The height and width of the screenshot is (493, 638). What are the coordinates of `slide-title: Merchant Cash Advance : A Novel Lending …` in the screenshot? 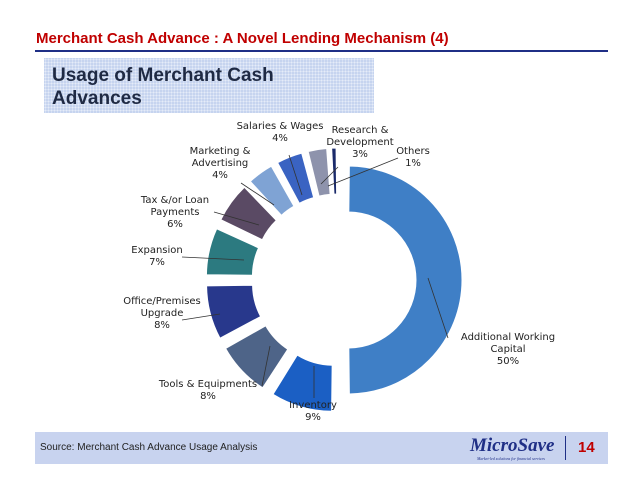 It's located at (242, 38).